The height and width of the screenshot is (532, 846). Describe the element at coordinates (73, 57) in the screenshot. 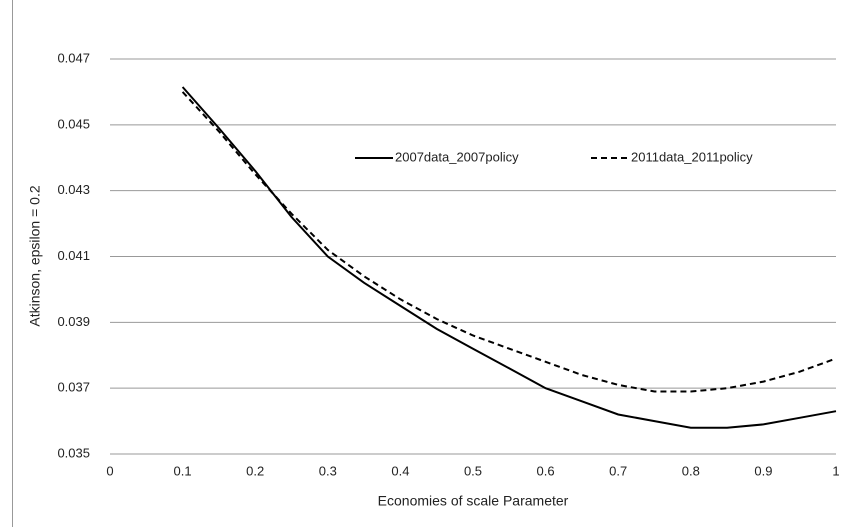

I see `y-tick-label: 0.047` at that location.